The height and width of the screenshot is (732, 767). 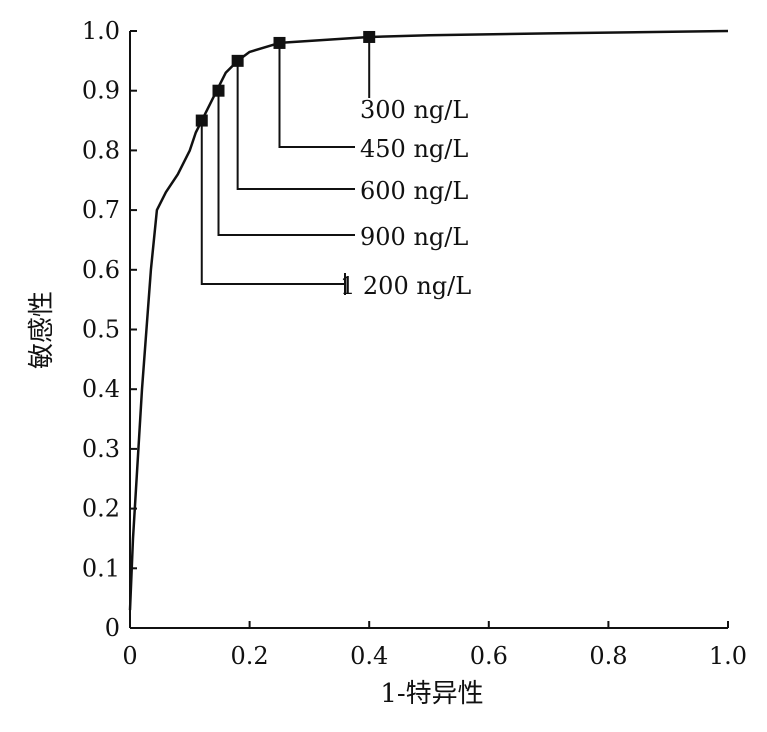 What do you see at coordinates (405, 286) in the screenshot?
I see `cutoff-label: 1 200 ng/L` at bounding box center [405, 286].